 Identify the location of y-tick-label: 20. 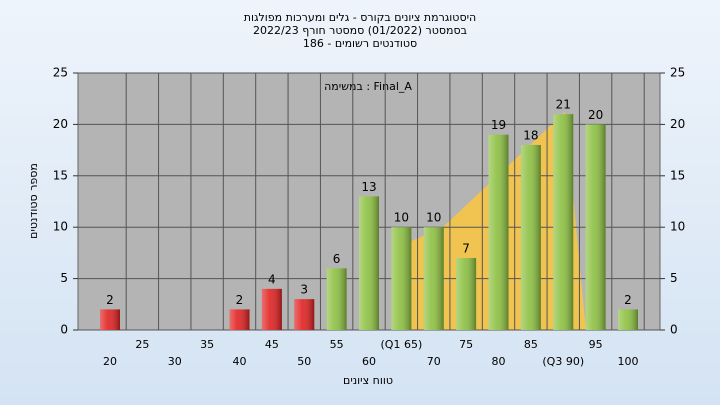
(60, 124).